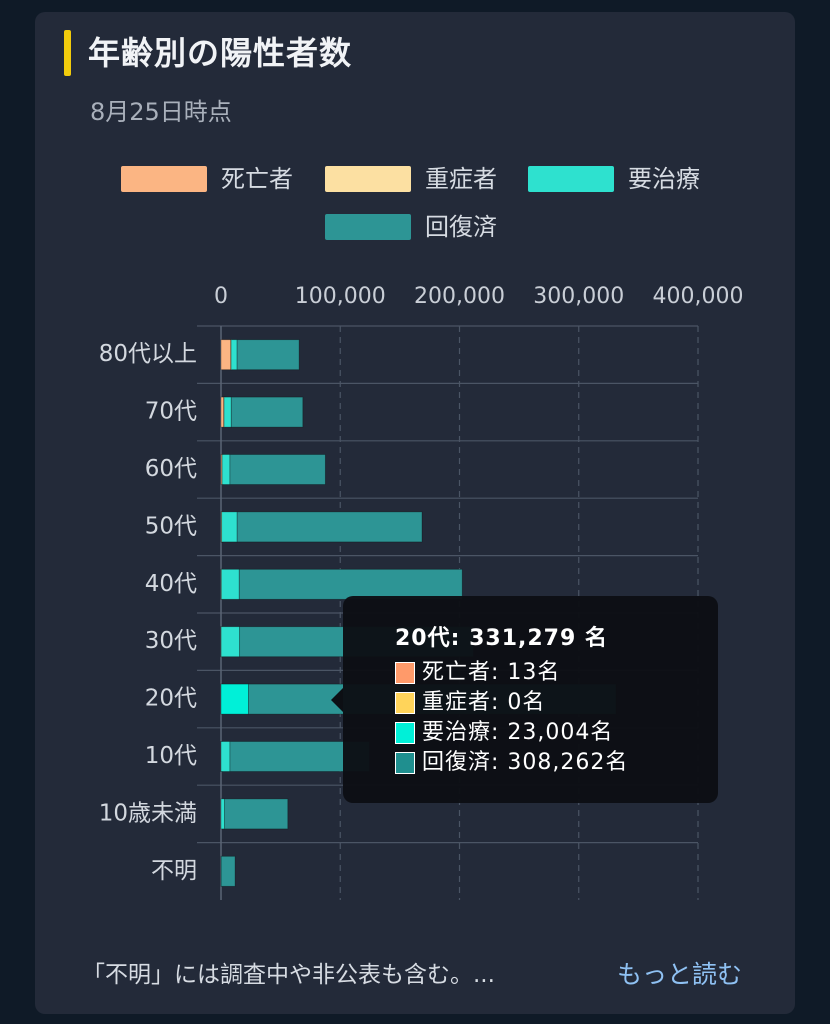  Describe the element at coordinates (459, 296) in the screenshot. I see `x-tick-label: 200,000` at that location.